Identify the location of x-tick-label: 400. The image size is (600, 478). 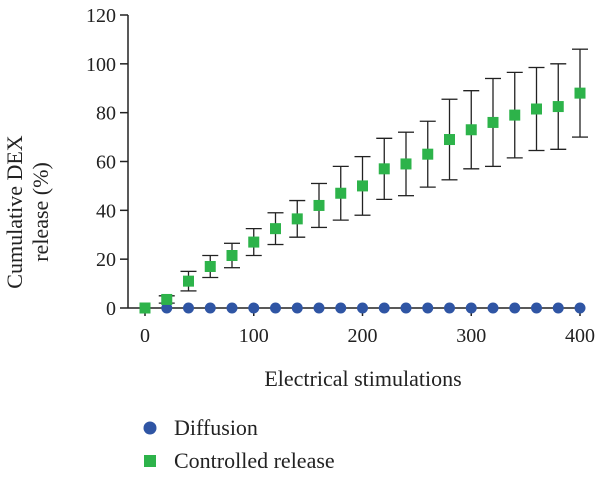
(580, 336).